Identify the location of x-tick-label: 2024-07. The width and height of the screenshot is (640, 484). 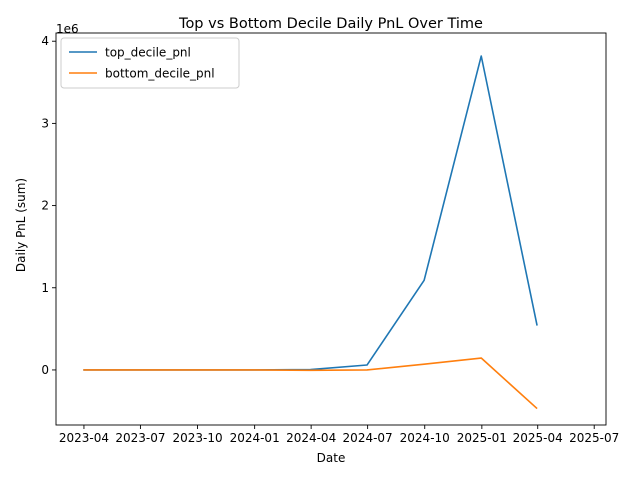
(368, 438).